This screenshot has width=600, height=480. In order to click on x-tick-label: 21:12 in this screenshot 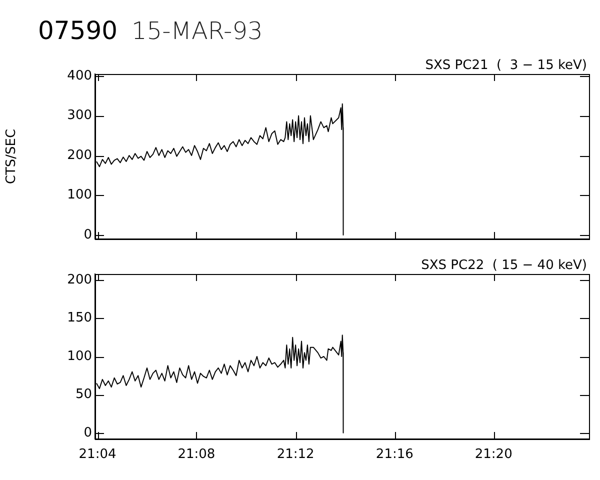, I will do `click(295, 454)`.